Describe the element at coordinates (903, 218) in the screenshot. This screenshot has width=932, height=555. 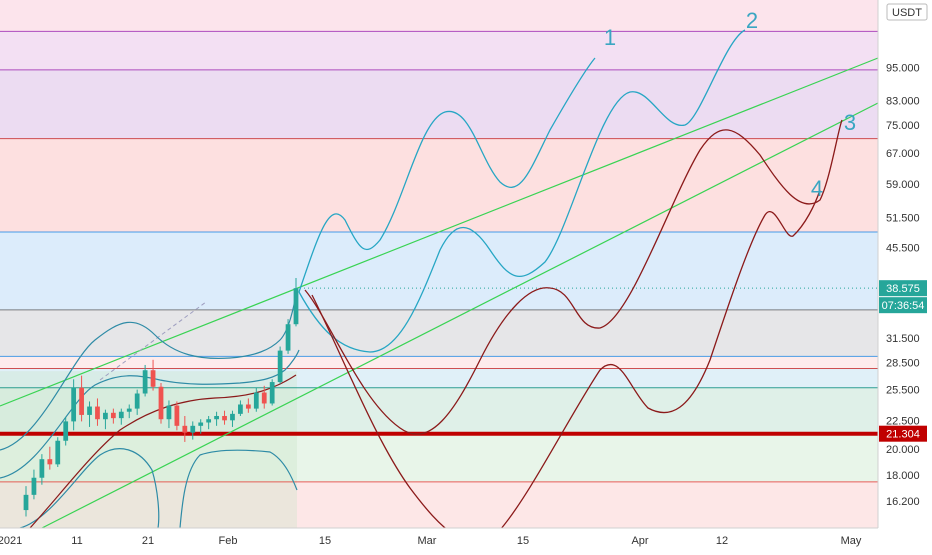
I see `y-tick-label: 51.500` at that location.